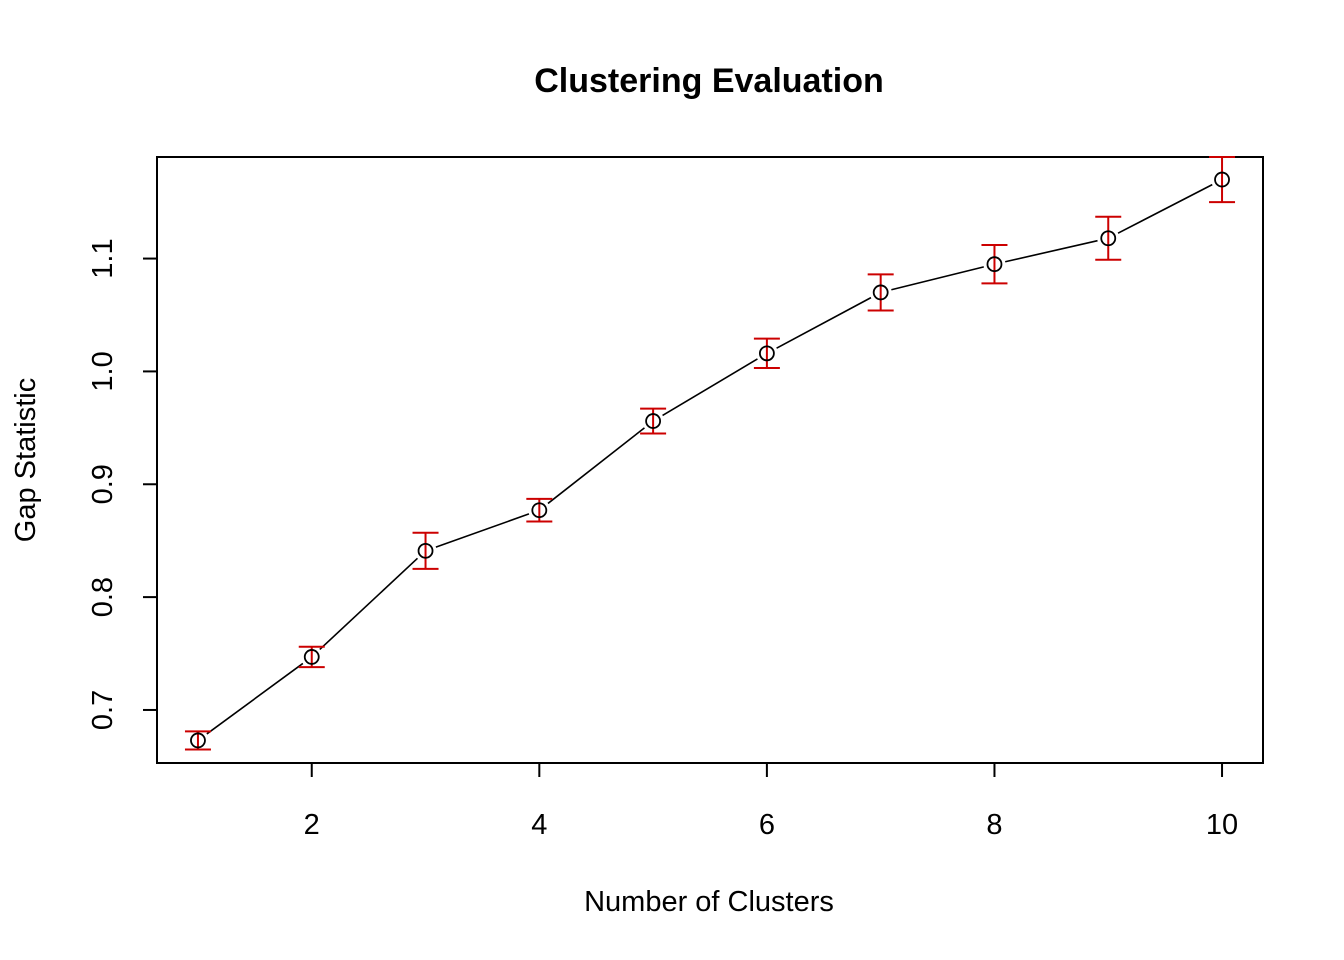 The width and height of the screenshot is (1344, 960). Describe the element at coordinates (103, 597) in the screenshot. I see `y-tick-label: 0.8` at that location.